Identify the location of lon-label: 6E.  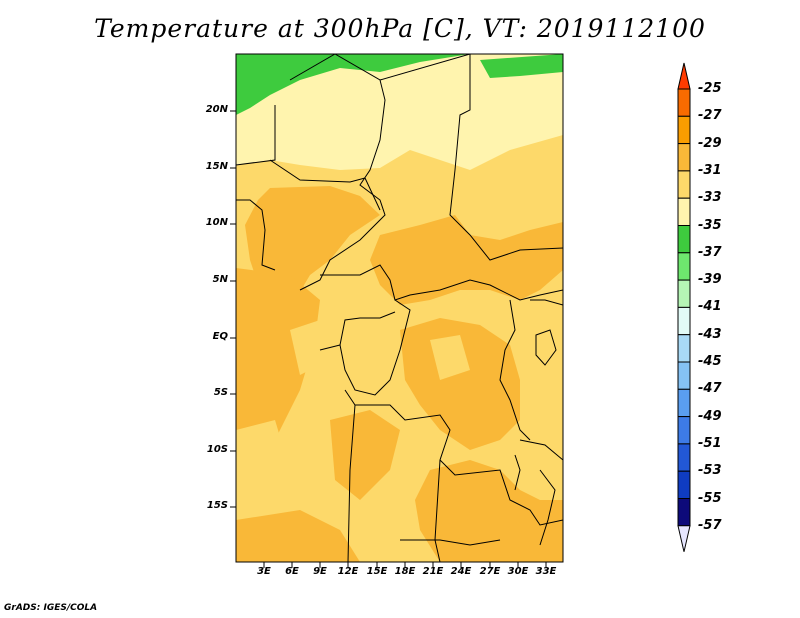
(292, 571).